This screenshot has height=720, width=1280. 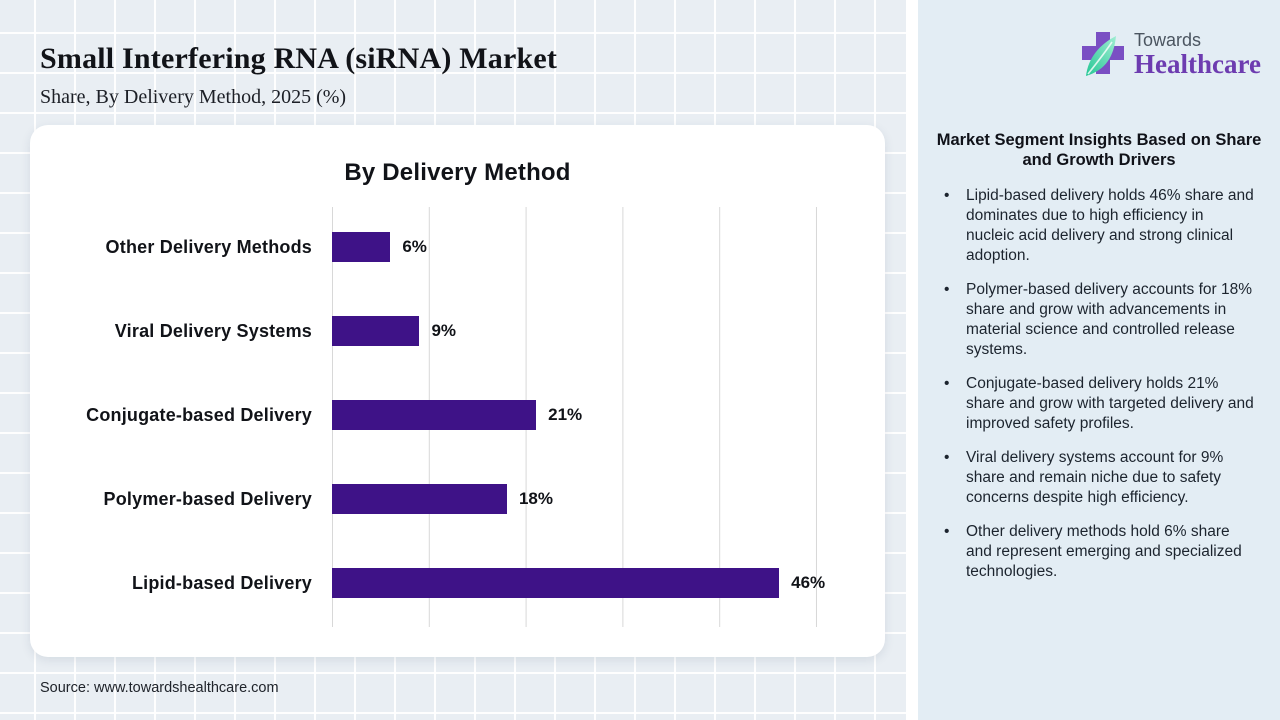 I want to click on category-label: Polymer-based Delivery, so click(x=207, y=498).